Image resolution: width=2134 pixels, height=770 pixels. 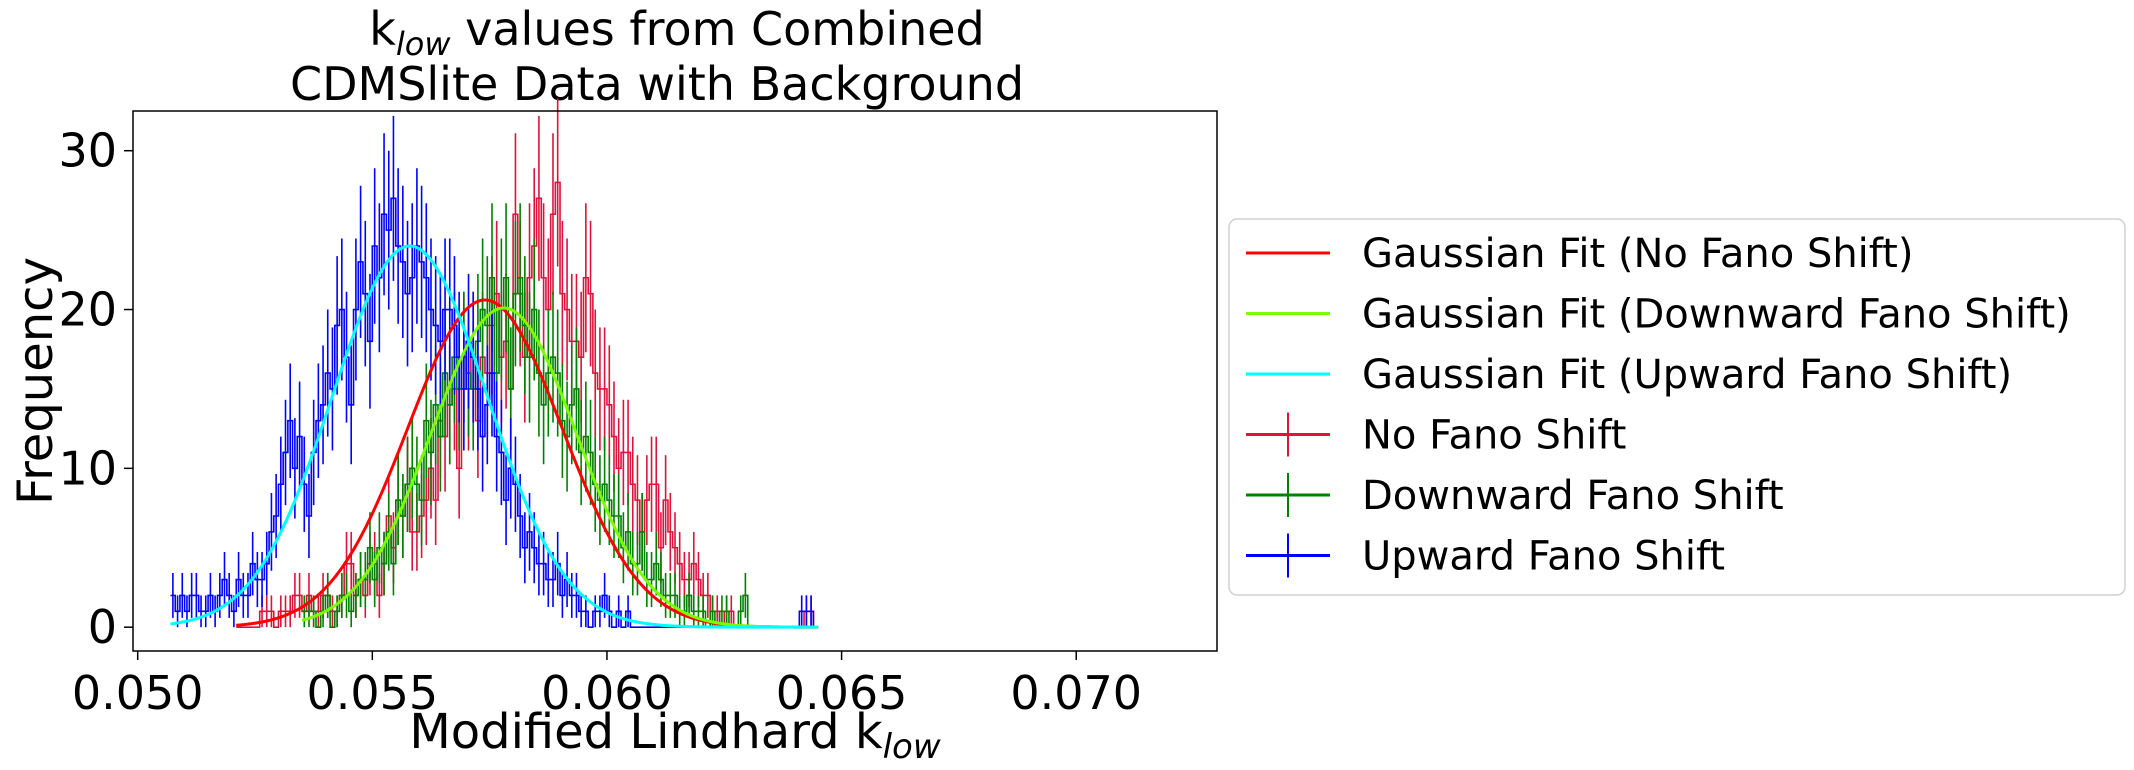 What do you see at coordinates (87, 310) in the screenshot?
I see `y-tick-label: 20` at bounding box center [87, 310].